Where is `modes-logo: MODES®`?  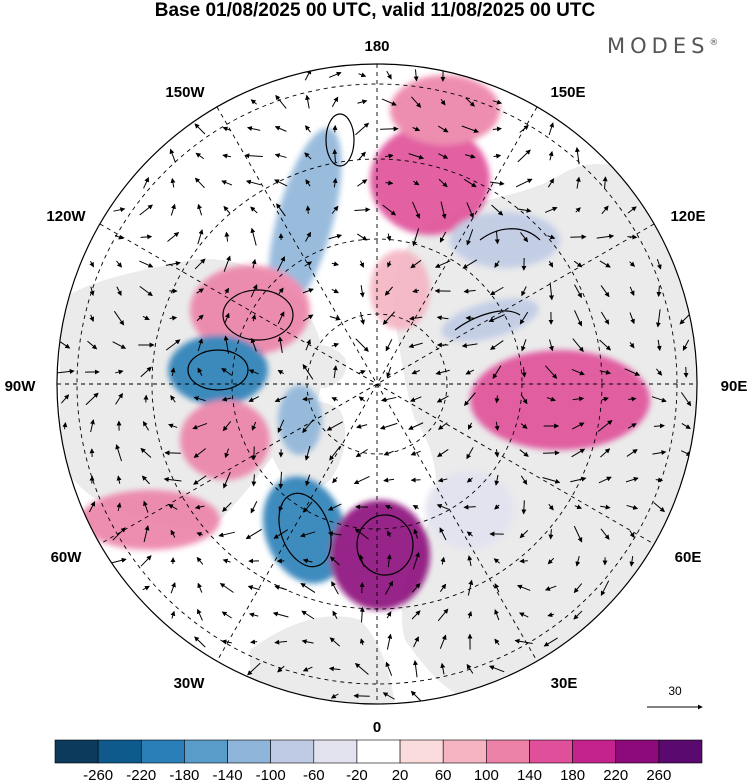
modes-logo: MODES® is located at coordinates (662, 46).